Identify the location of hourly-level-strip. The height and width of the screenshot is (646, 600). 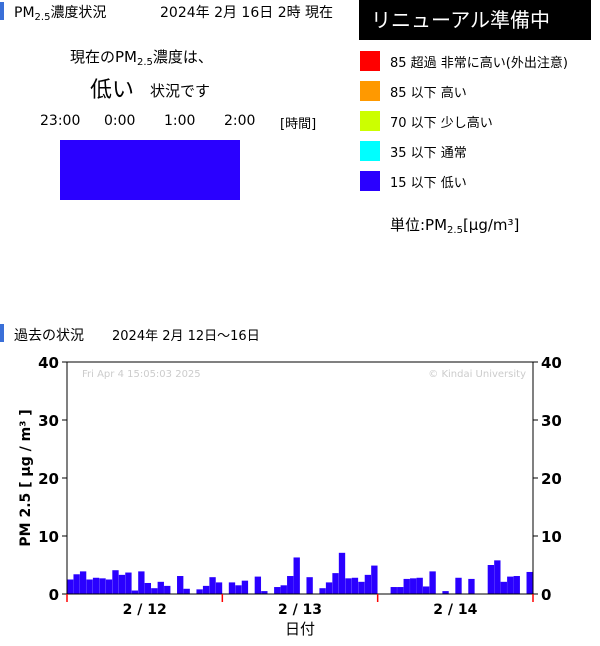
(150, 170).